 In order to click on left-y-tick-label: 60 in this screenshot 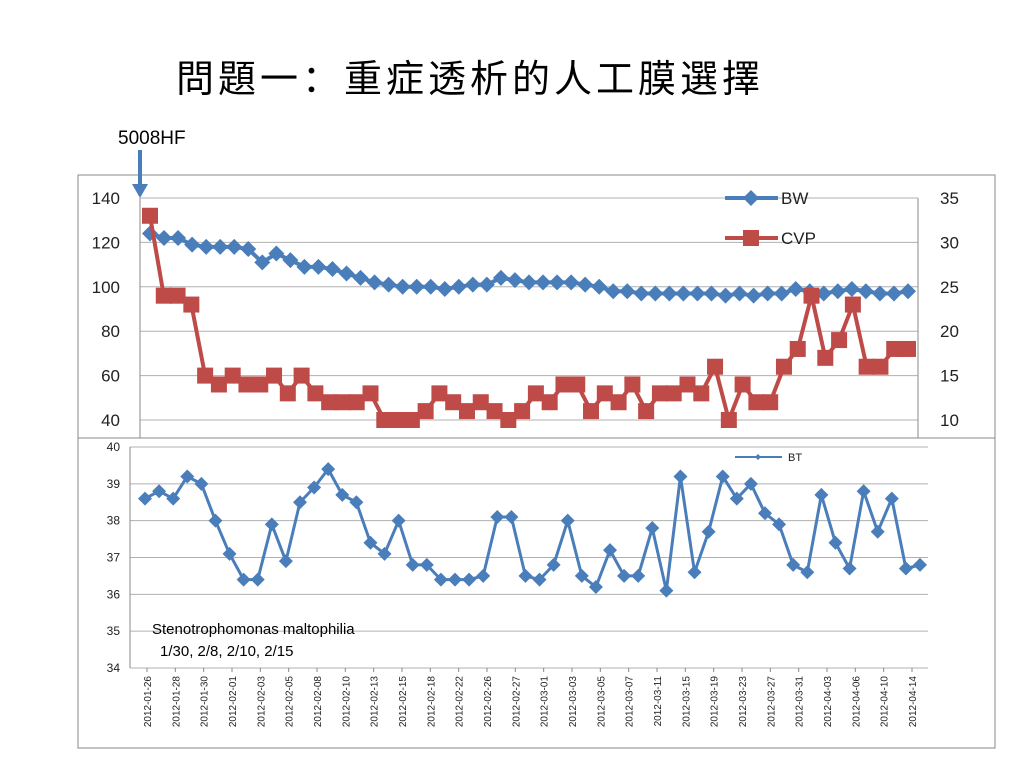, I will do `click(110, 376)`.